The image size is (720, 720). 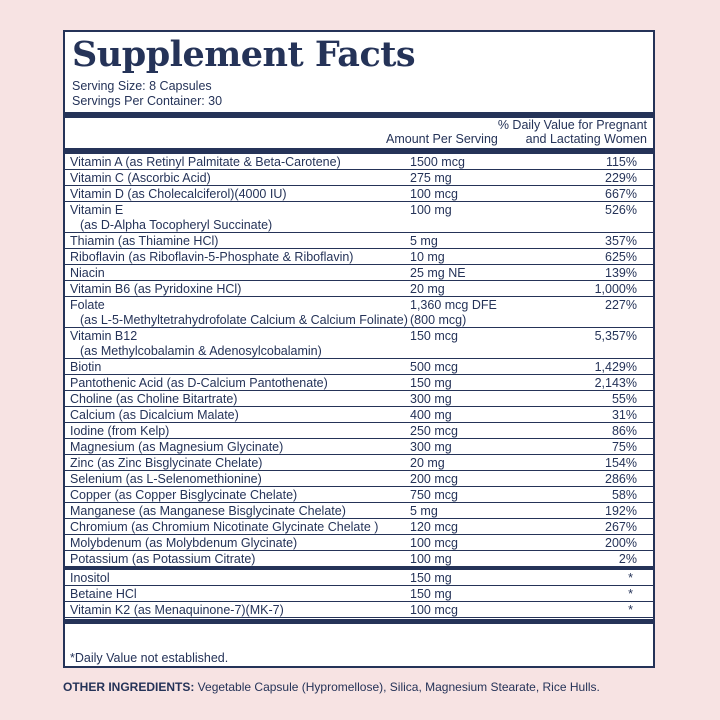 I want to click on amount-per-serving: 500 mcg, so click(x=434, y=367).